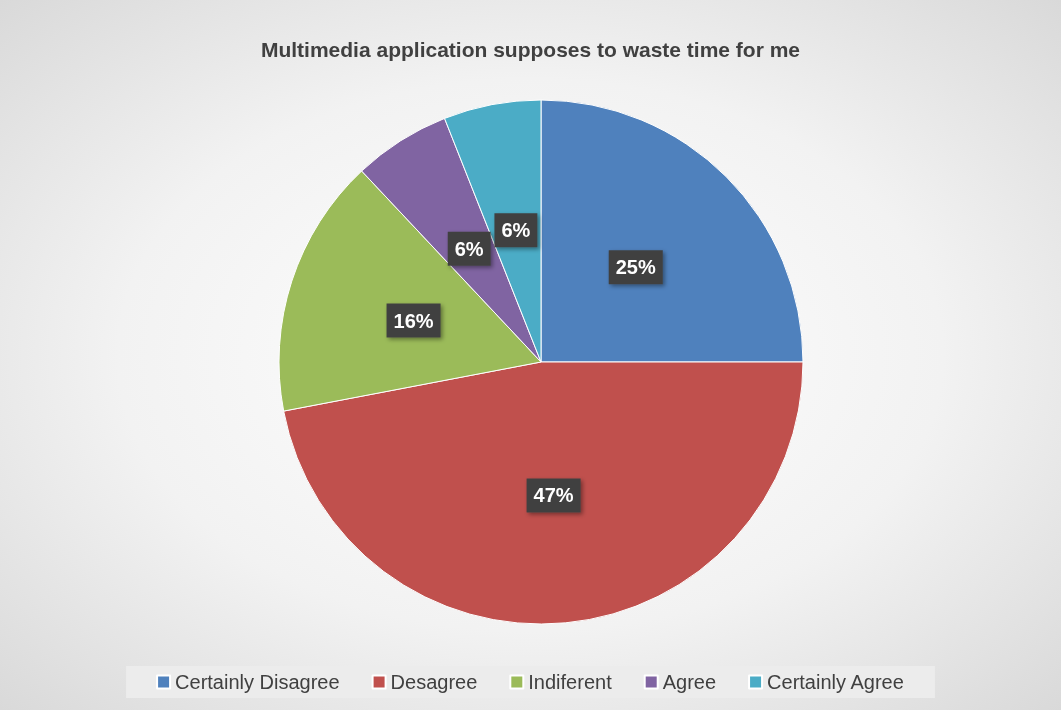 The width and height of the screenshot is (1061, 710). Describe the element at coordinates (635, 267) in the screenshot. I see `data-label: 25%` at that location.